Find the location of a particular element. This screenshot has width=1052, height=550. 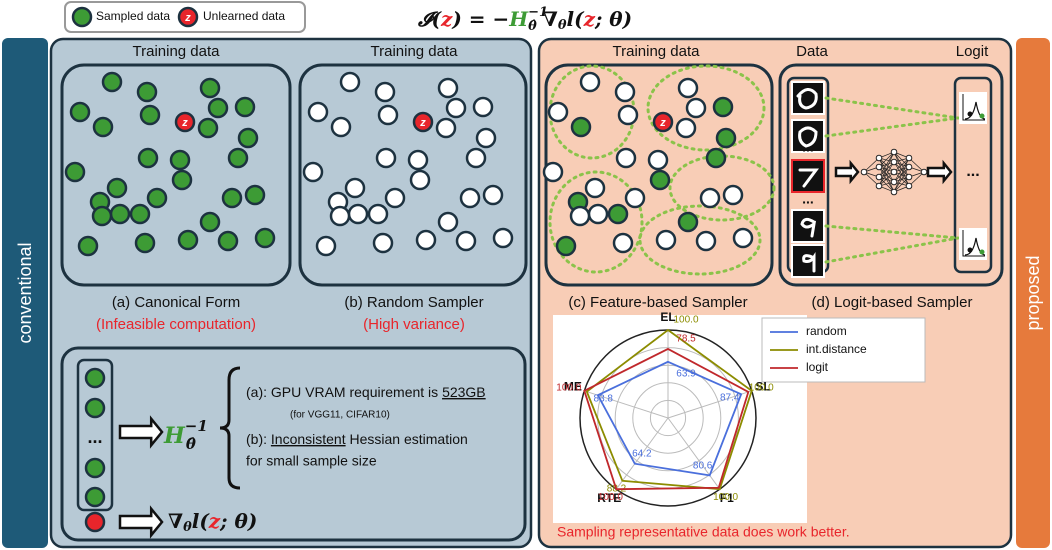

formula: 𝓘(z) = −H−1 θ̂ ∇θl(z; θ) is located at coordinates (524, 19).